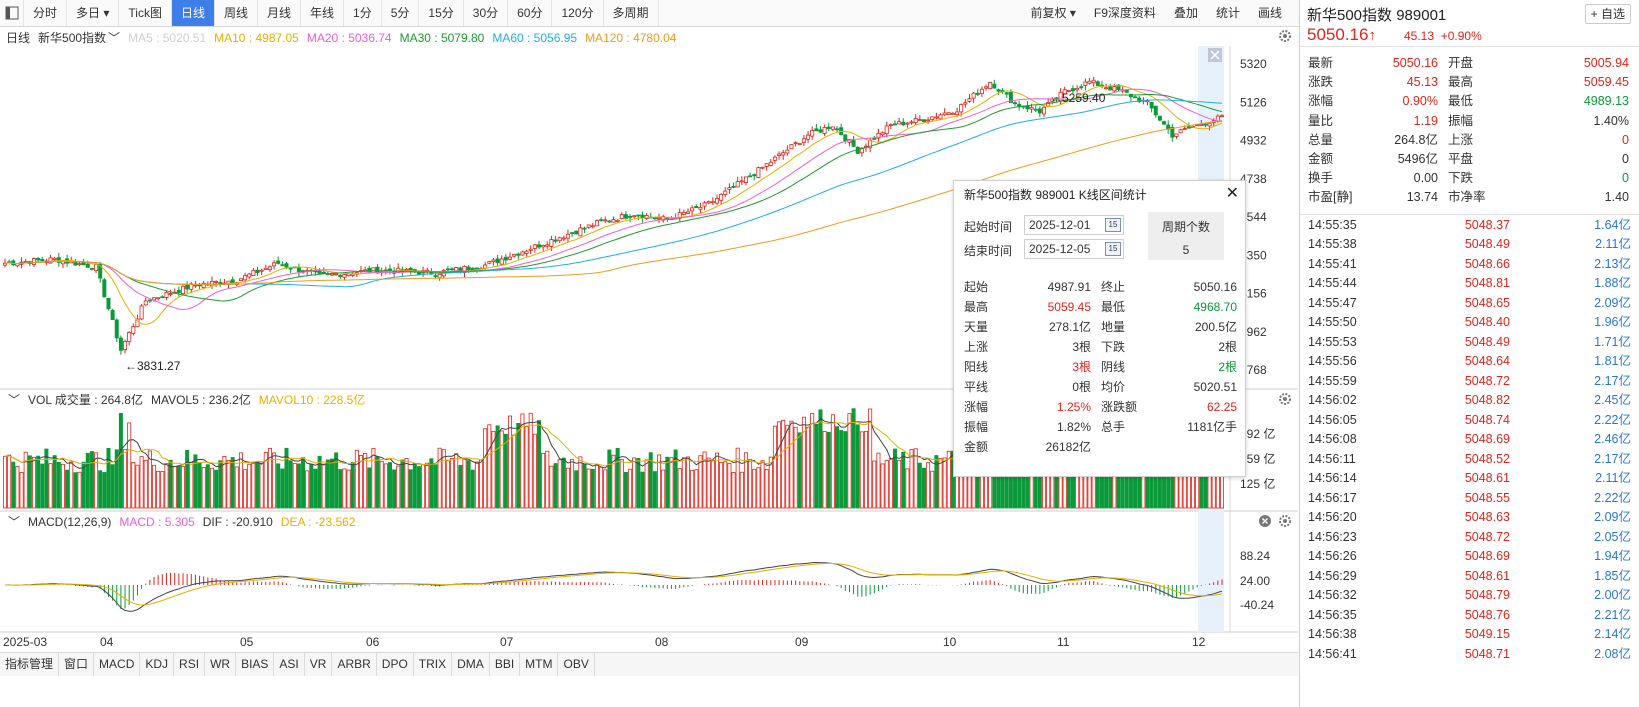 Image resolution: width=1639 pixels, height=707 pixels. I want to click on draw-line-button: 画线, so click(1269, 13).